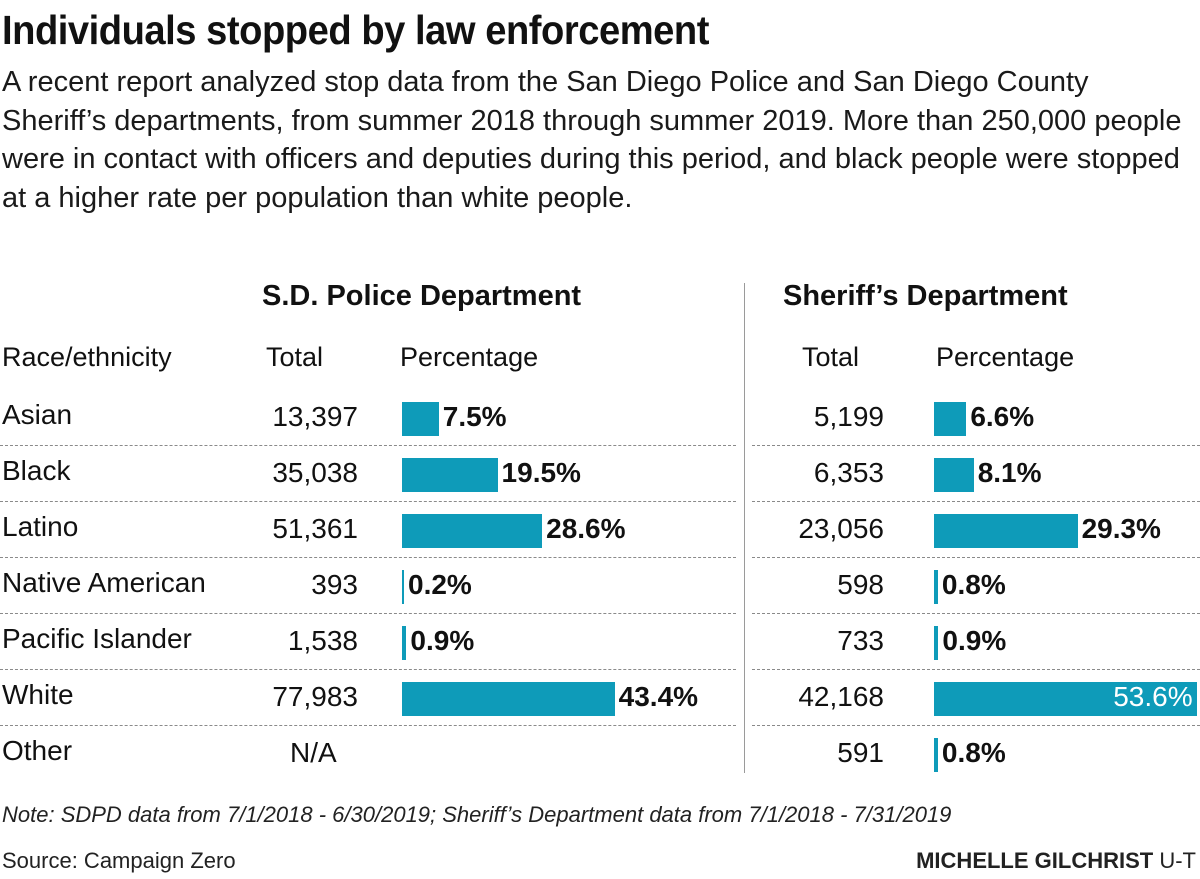  What do you see at coordinates (841, 696) in the screenshot?
I see `sheriff-total-value: 42,168` at bounding box center [841, 696].